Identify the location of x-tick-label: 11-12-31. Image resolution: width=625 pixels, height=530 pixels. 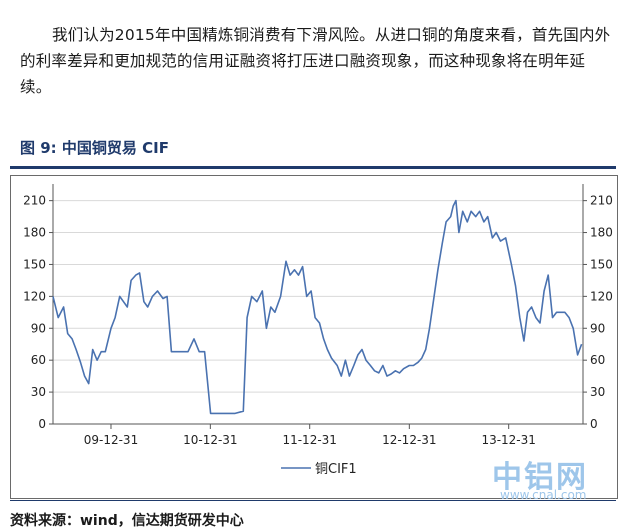
(309, 440).